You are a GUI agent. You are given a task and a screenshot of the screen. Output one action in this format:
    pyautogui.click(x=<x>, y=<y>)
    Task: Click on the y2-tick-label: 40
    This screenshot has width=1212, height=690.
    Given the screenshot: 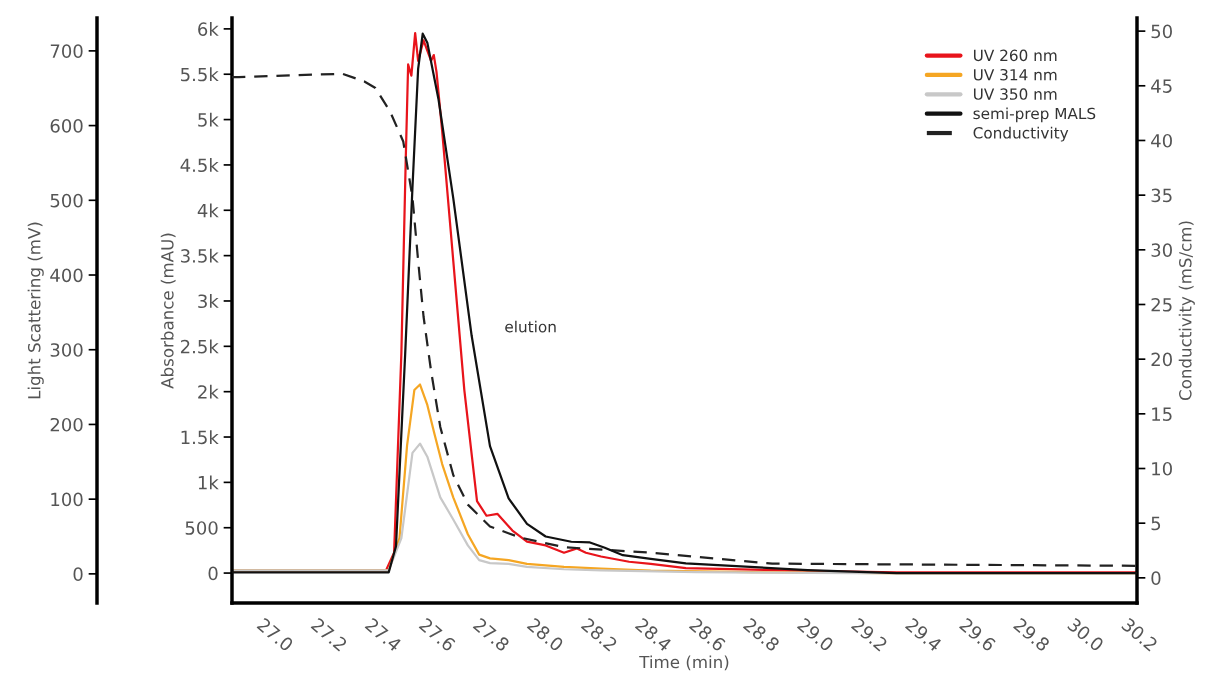 What is the action you would take?
    pyautogui.click(x=1161, y=140)
    